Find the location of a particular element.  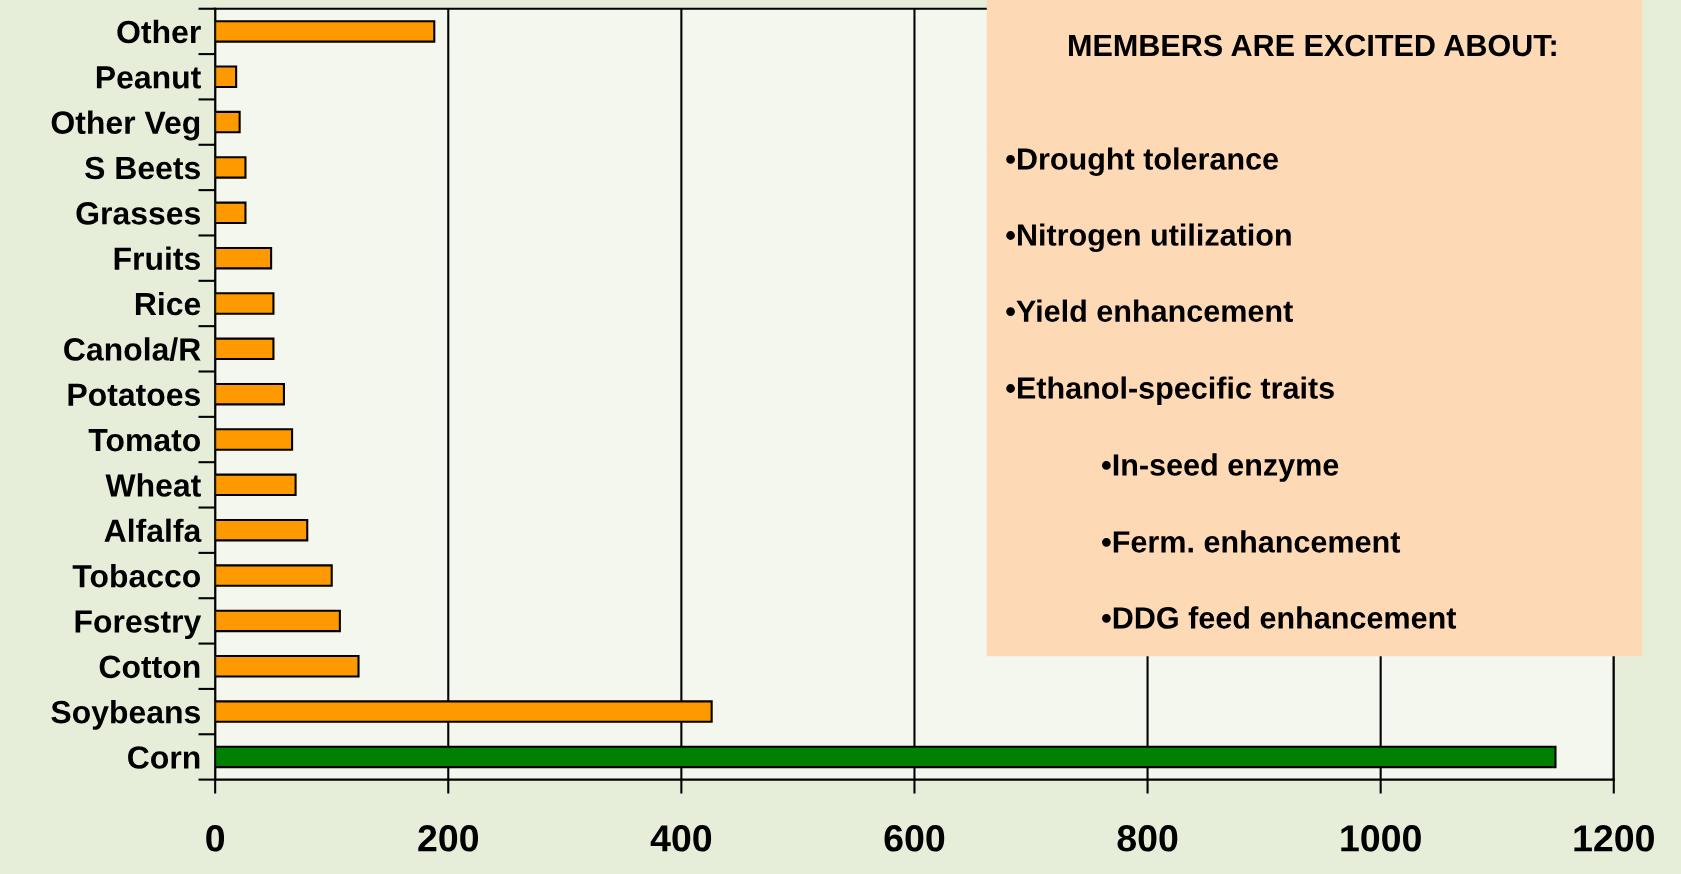

y-tick-label: S Beets is located at coordinates (142, 168).